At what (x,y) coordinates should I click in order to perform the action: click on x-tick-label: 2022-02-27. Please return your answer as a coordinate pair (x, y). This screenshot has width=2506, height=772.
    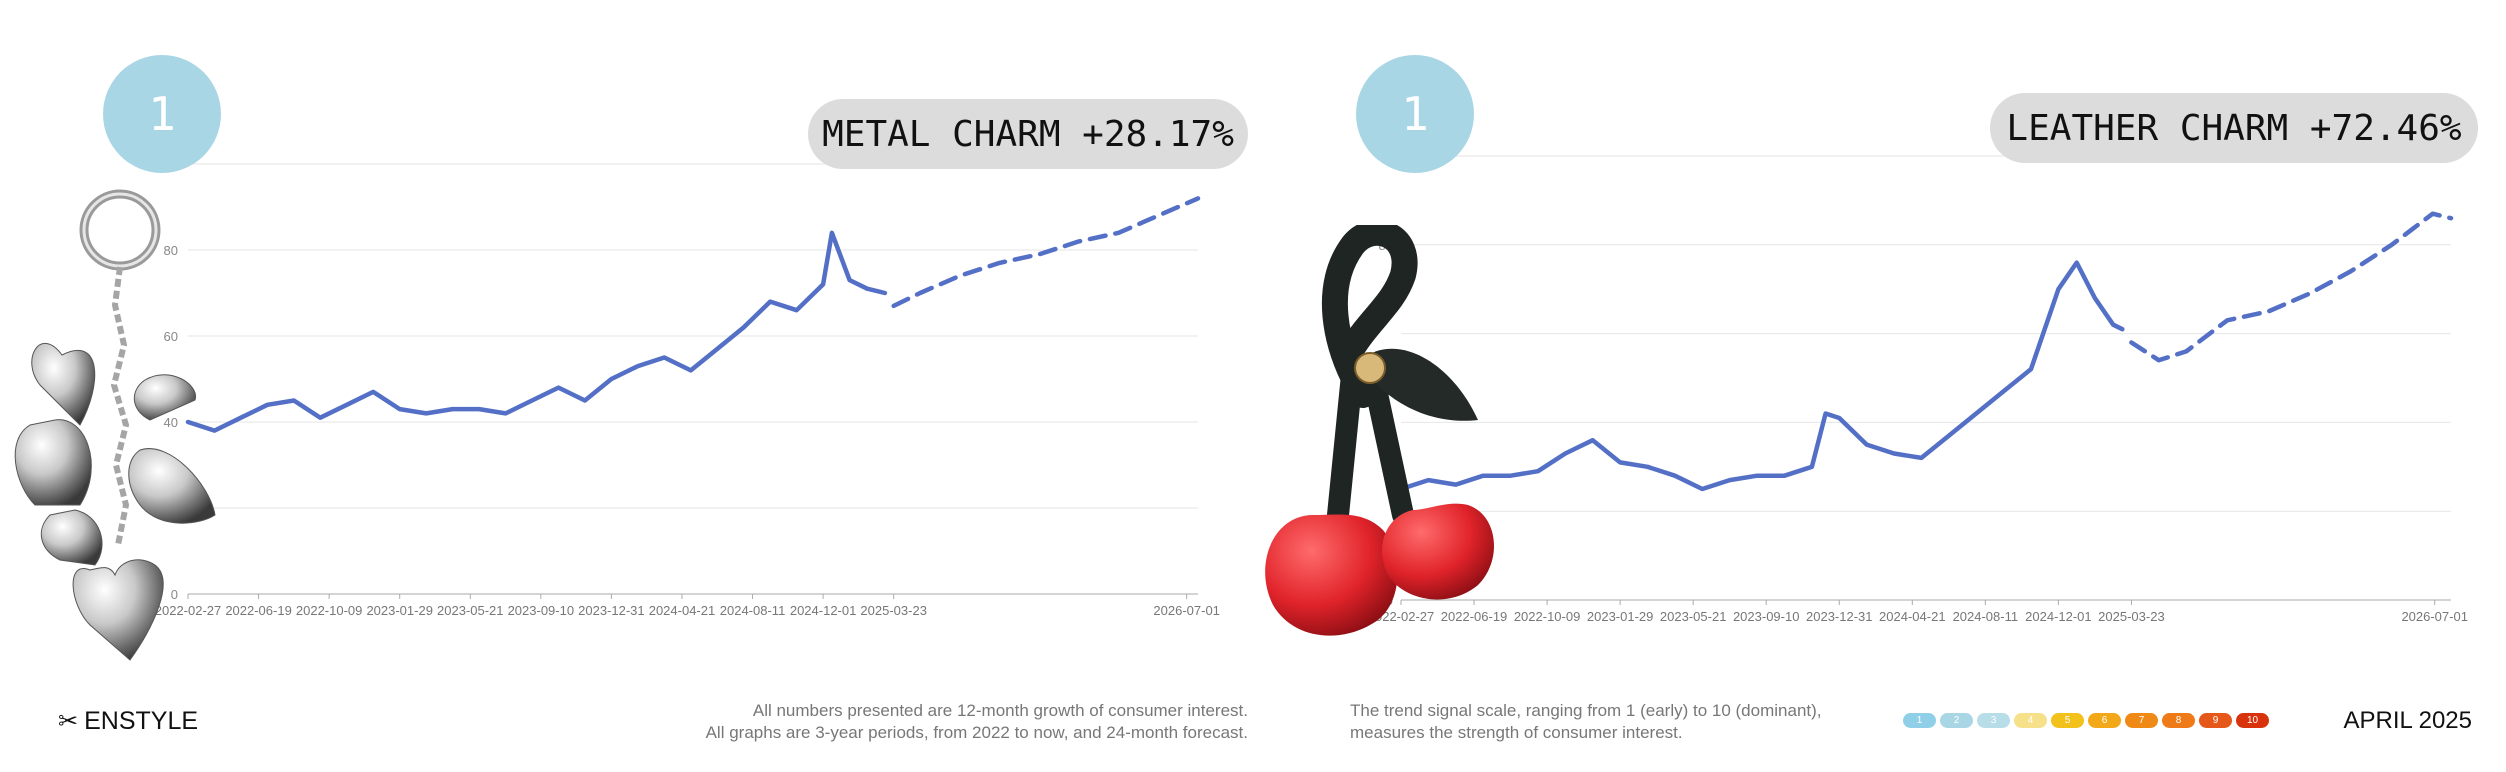
    Looking at the image, I should click on (188, 610).